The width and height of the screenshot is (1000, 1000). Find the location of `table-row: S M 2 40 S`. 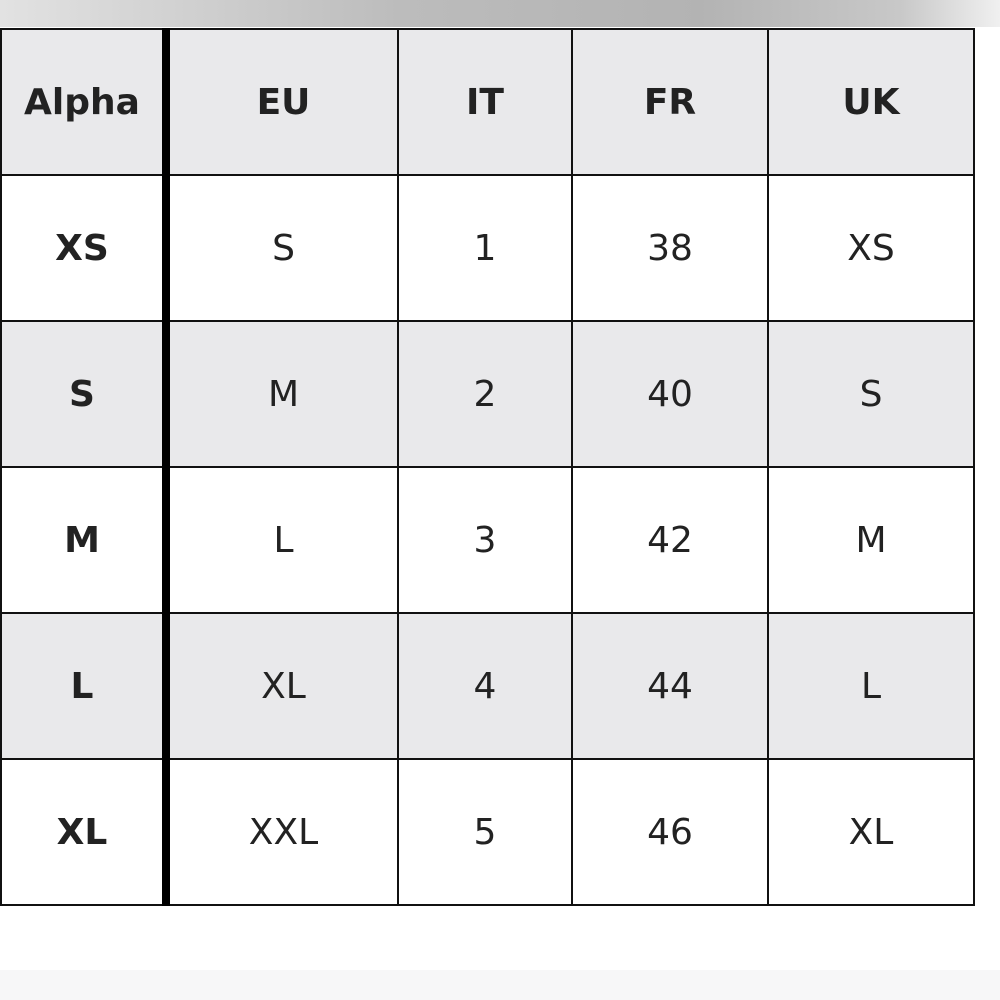

table-row: S M 2 40 S is located at coordinates (487, 394).